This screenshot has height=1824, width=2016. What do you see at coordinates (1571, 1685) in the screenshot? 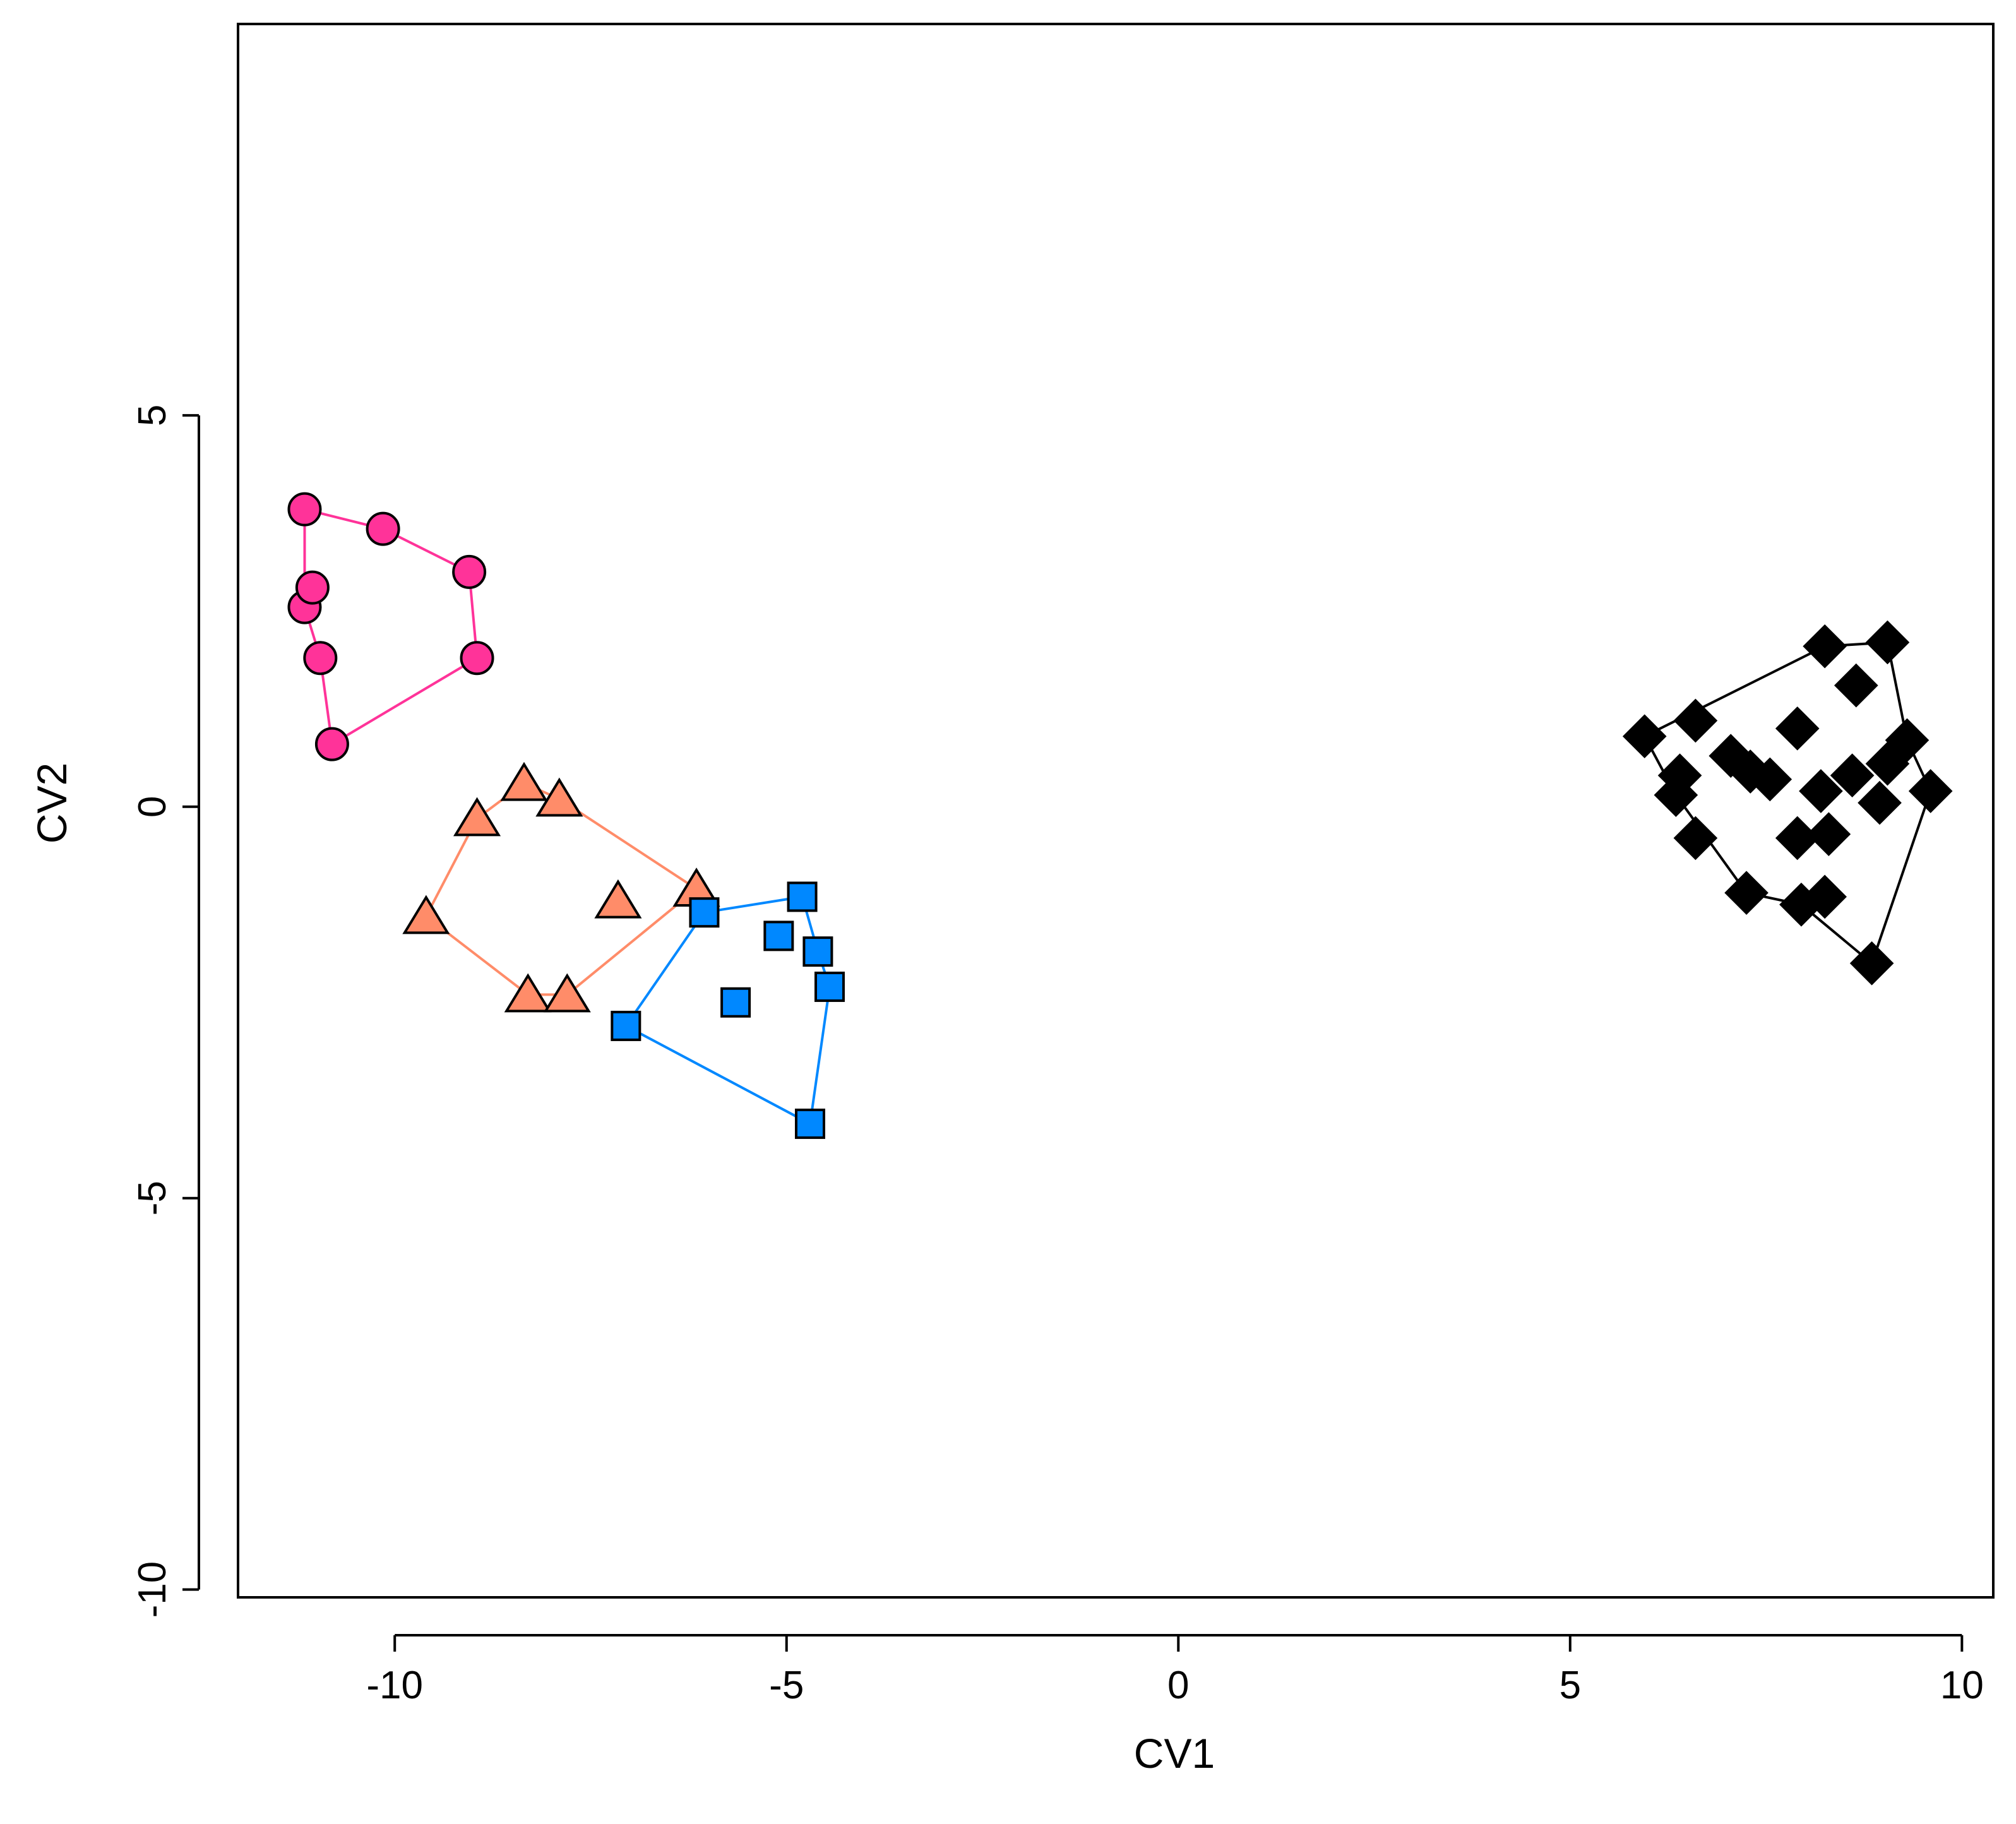
I see `x-tick-label: 5` at bounding box center [1571, 1685].